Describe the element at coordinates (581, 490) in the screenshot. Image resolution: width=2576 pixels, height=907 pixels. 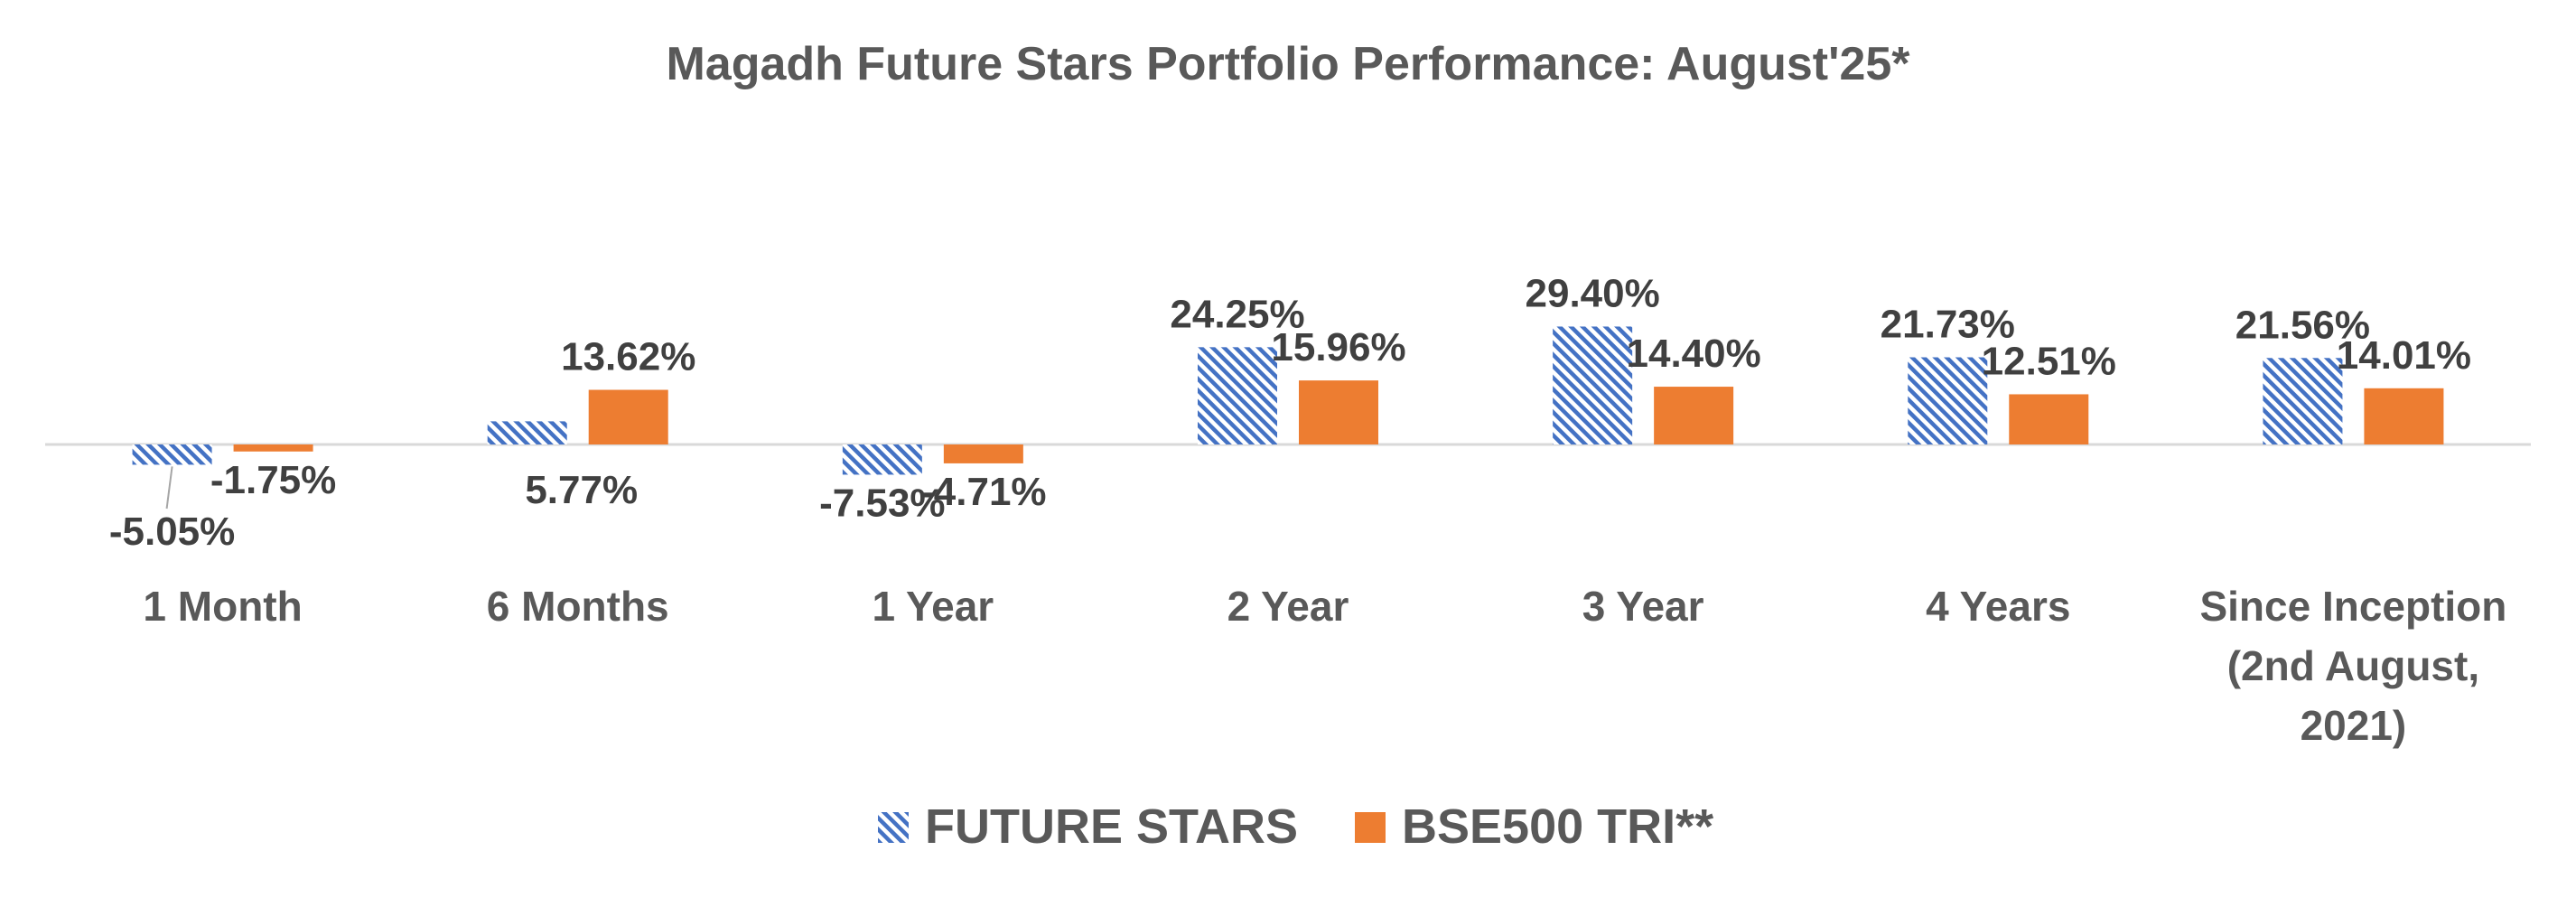
I see `data-label-future-stars-6-months: 5.77%` at that location.